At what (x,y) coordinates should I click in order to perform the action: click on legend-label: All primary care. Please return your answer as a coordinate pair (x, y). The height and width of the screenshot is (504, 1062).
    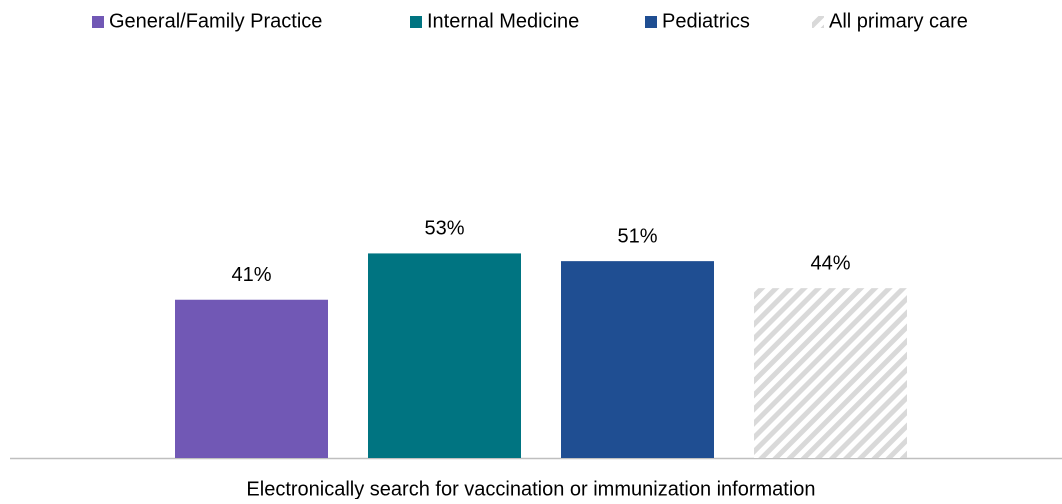
    Looking at the image, I should click on (898, 21).